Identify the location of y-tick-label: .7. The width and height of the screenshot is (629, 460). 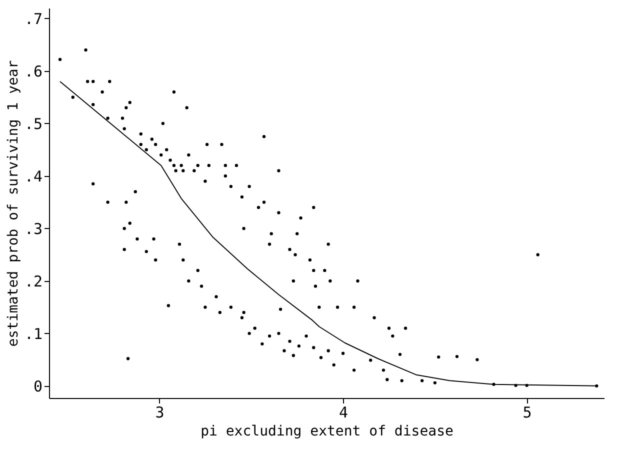
(33, 19).